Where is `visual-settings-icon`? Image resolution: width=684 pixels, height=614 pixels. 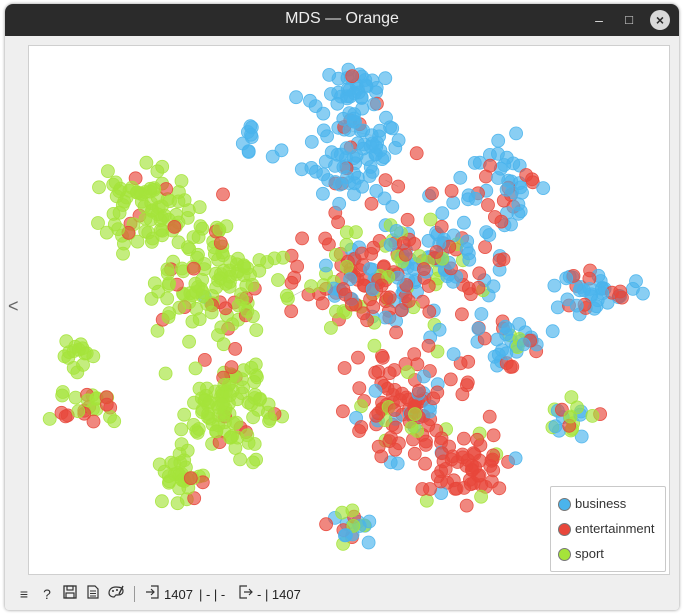
visual-settings-icon is located at coordinates (116, 594).